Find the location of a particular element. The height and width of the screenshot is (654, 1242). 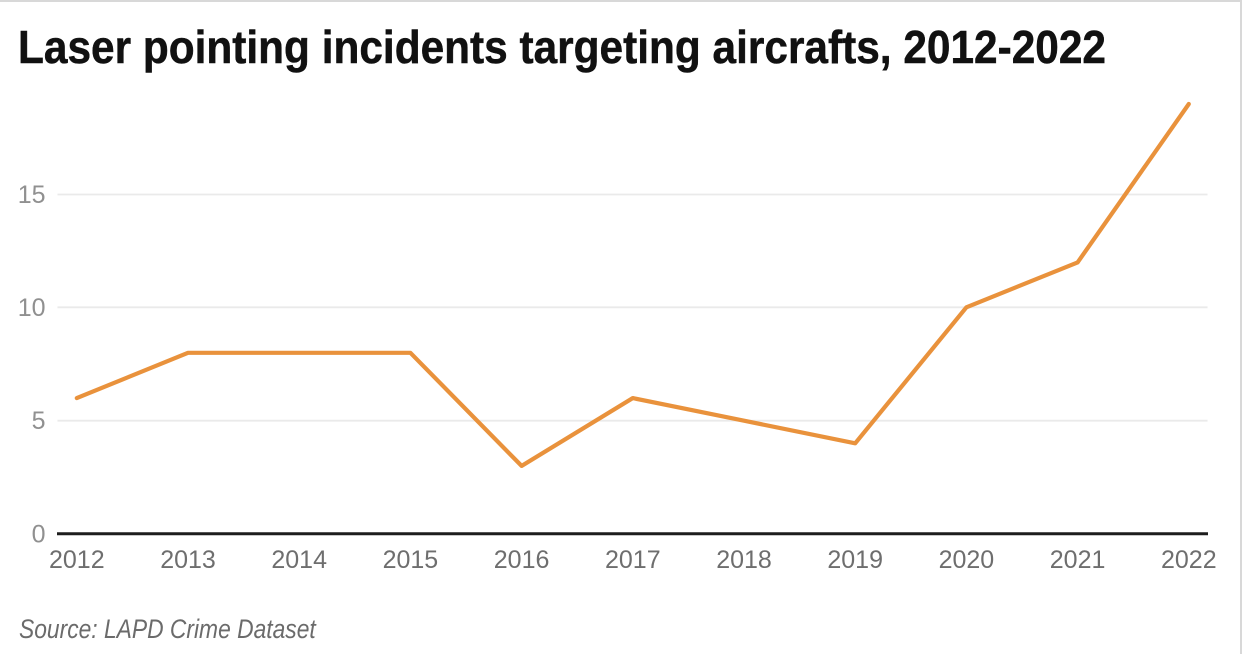

svg-text: 2016 is located at coordinates (522, 560).